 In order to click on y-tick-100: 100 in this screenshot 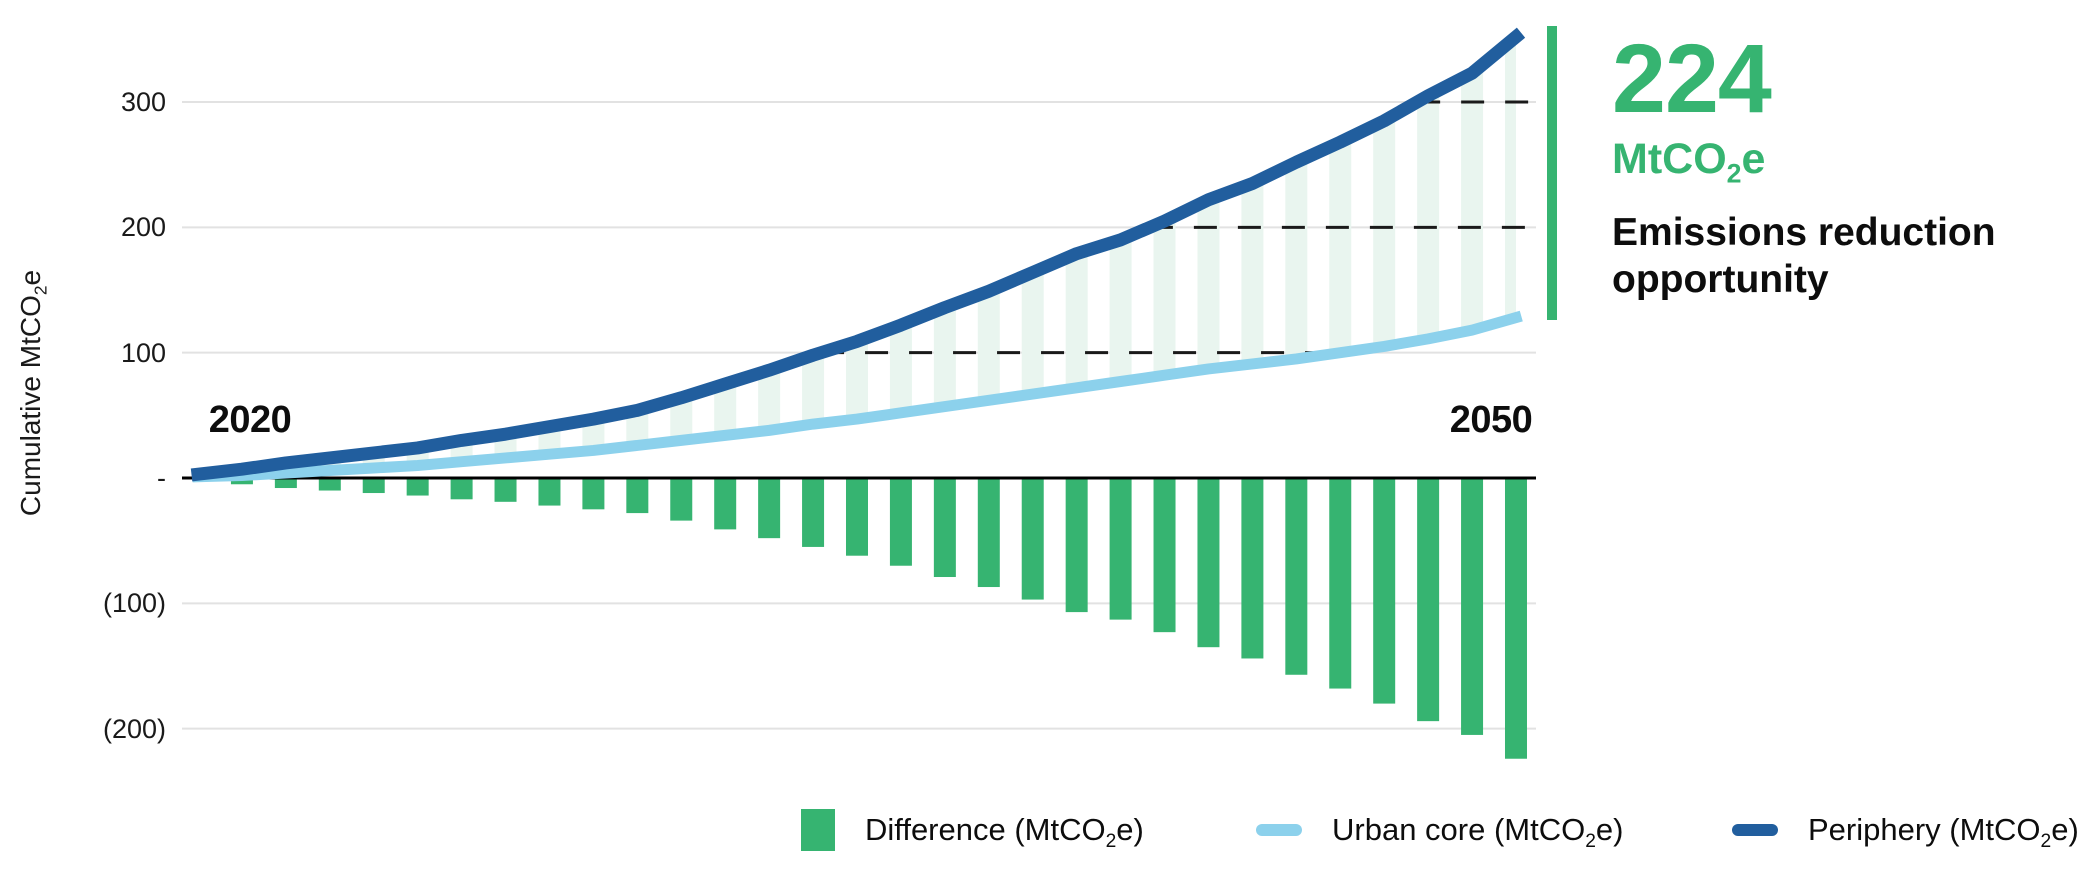, I will do `click(143, 352)`.